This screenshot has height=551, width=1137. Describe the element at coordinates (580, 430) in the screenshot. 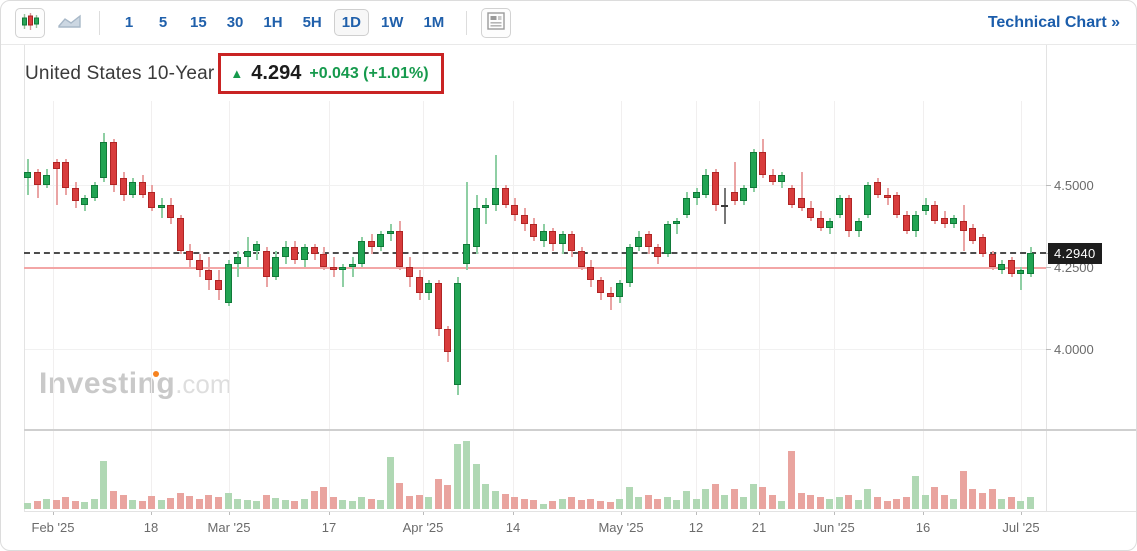

I see `pane-separator` at that location.